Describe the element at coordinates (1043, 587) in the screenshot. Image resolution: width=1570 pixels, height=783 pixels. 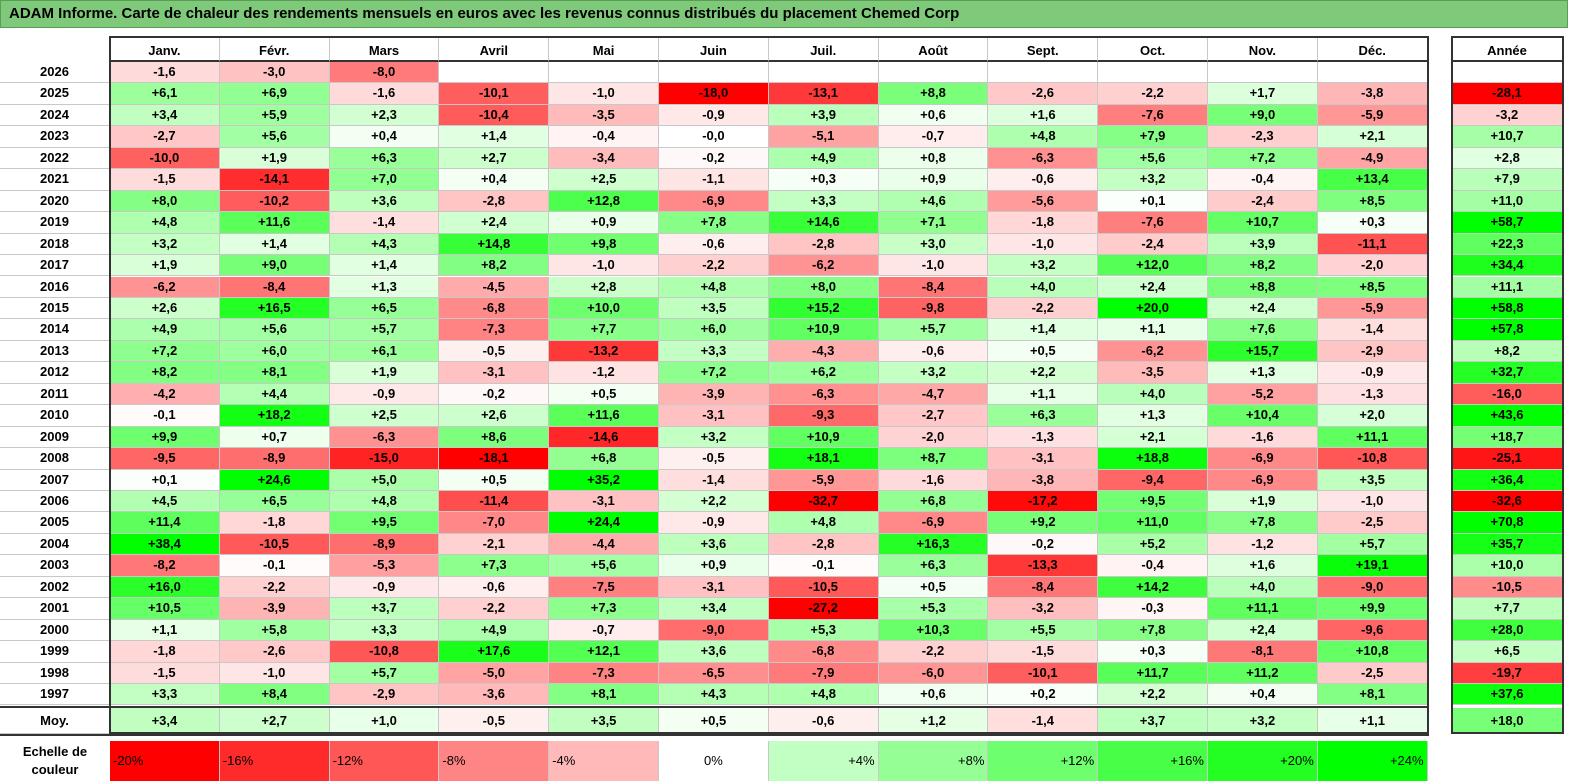
I see `heatmap-cell: -8,4` at that location.